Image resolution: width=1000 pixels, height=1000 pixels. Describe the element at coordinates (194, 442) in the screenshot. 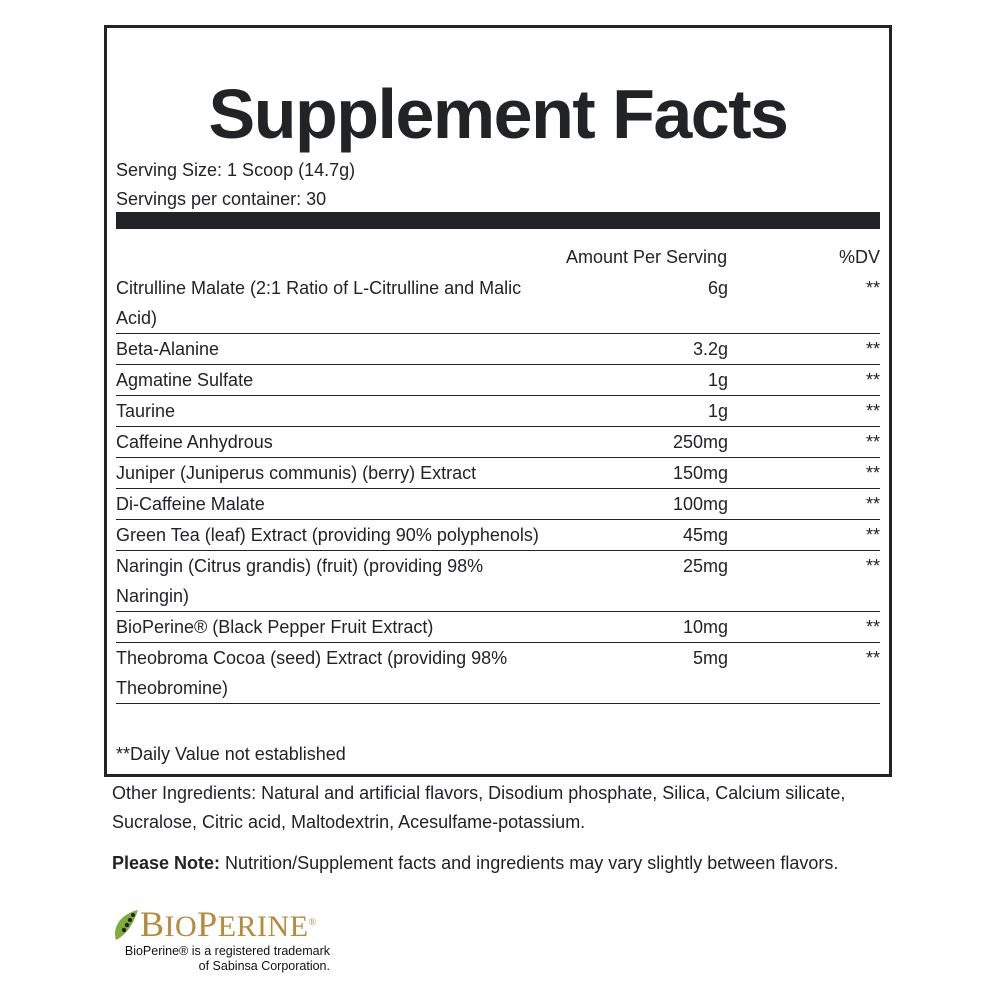

I see `ingredient-name: Caffeine Anhydrous` at that location.